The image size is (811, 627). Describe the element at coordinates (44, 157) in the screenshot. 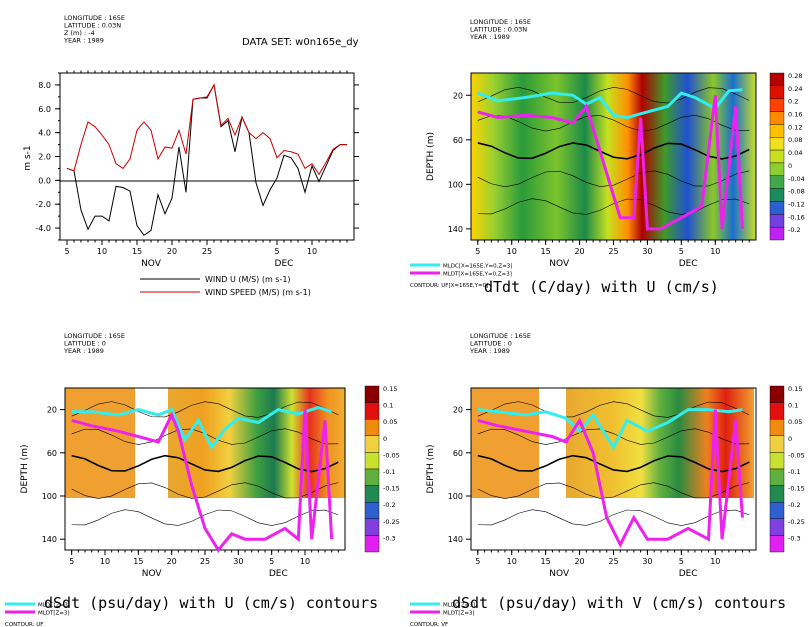

I see `y-tick-label: 2.0` at that location.